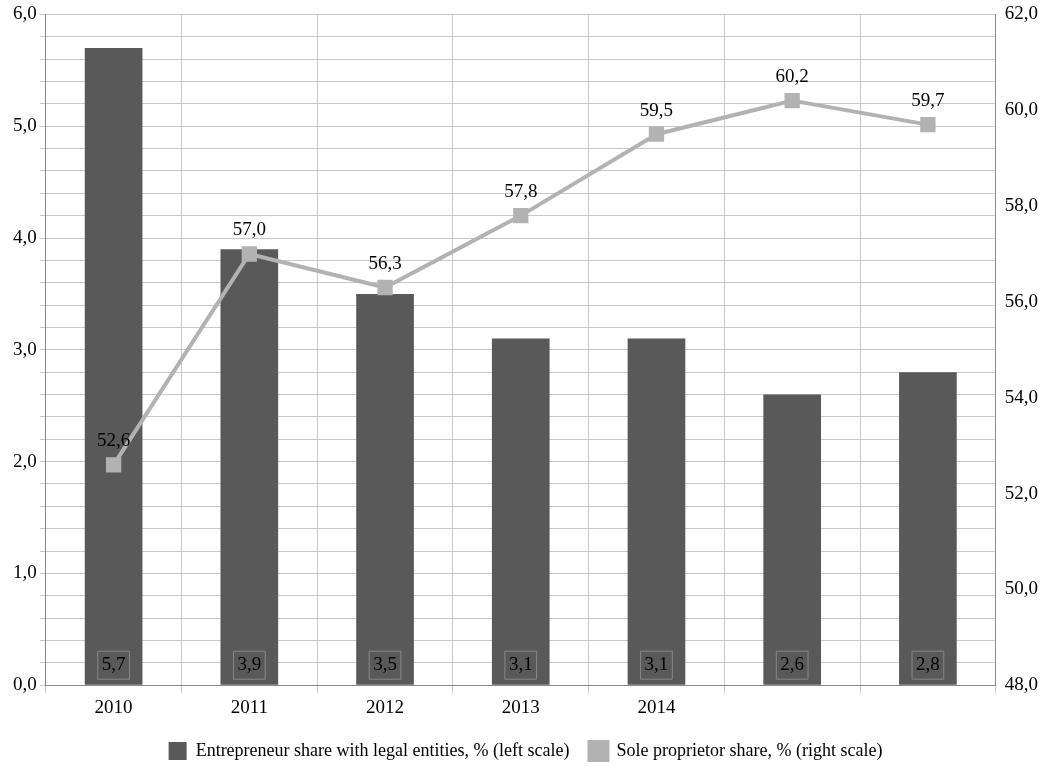 The image size is (1051, 780). I want to click on data-label: 57,8, so click(521, 191).